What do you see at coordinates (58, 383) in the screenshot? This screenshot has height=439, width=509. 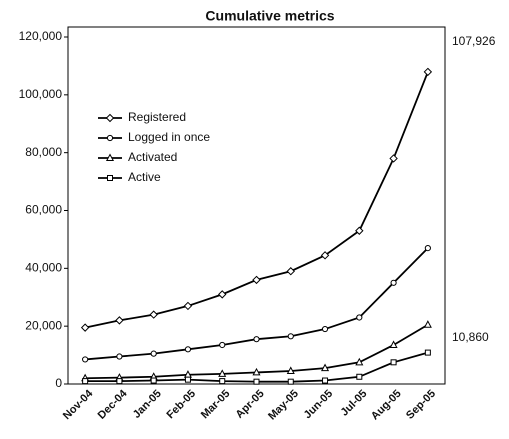 I see `y-tick-label: 0` at bounding box center [58, 383].